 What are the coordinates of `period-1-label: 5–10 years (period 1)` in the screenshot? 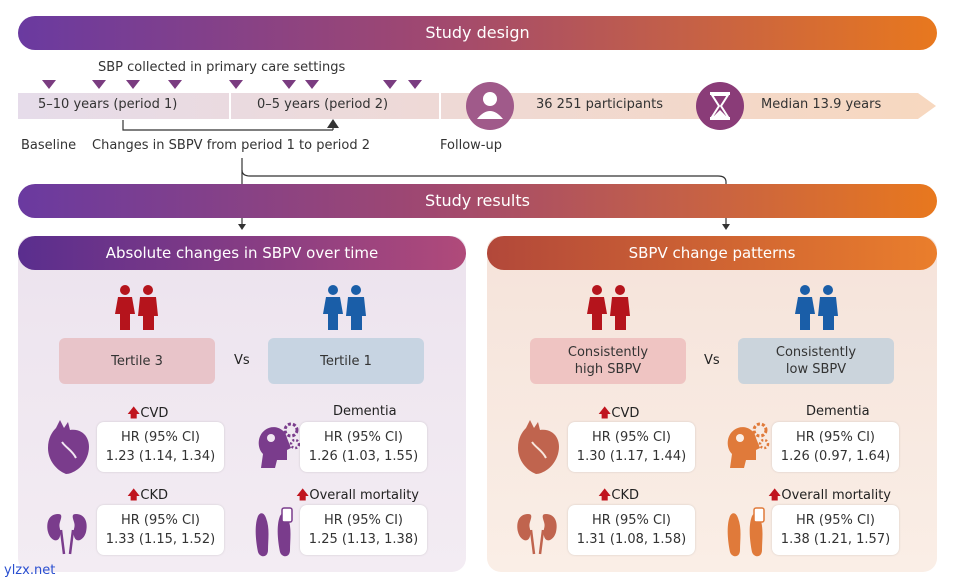 It's located at (108, 104).